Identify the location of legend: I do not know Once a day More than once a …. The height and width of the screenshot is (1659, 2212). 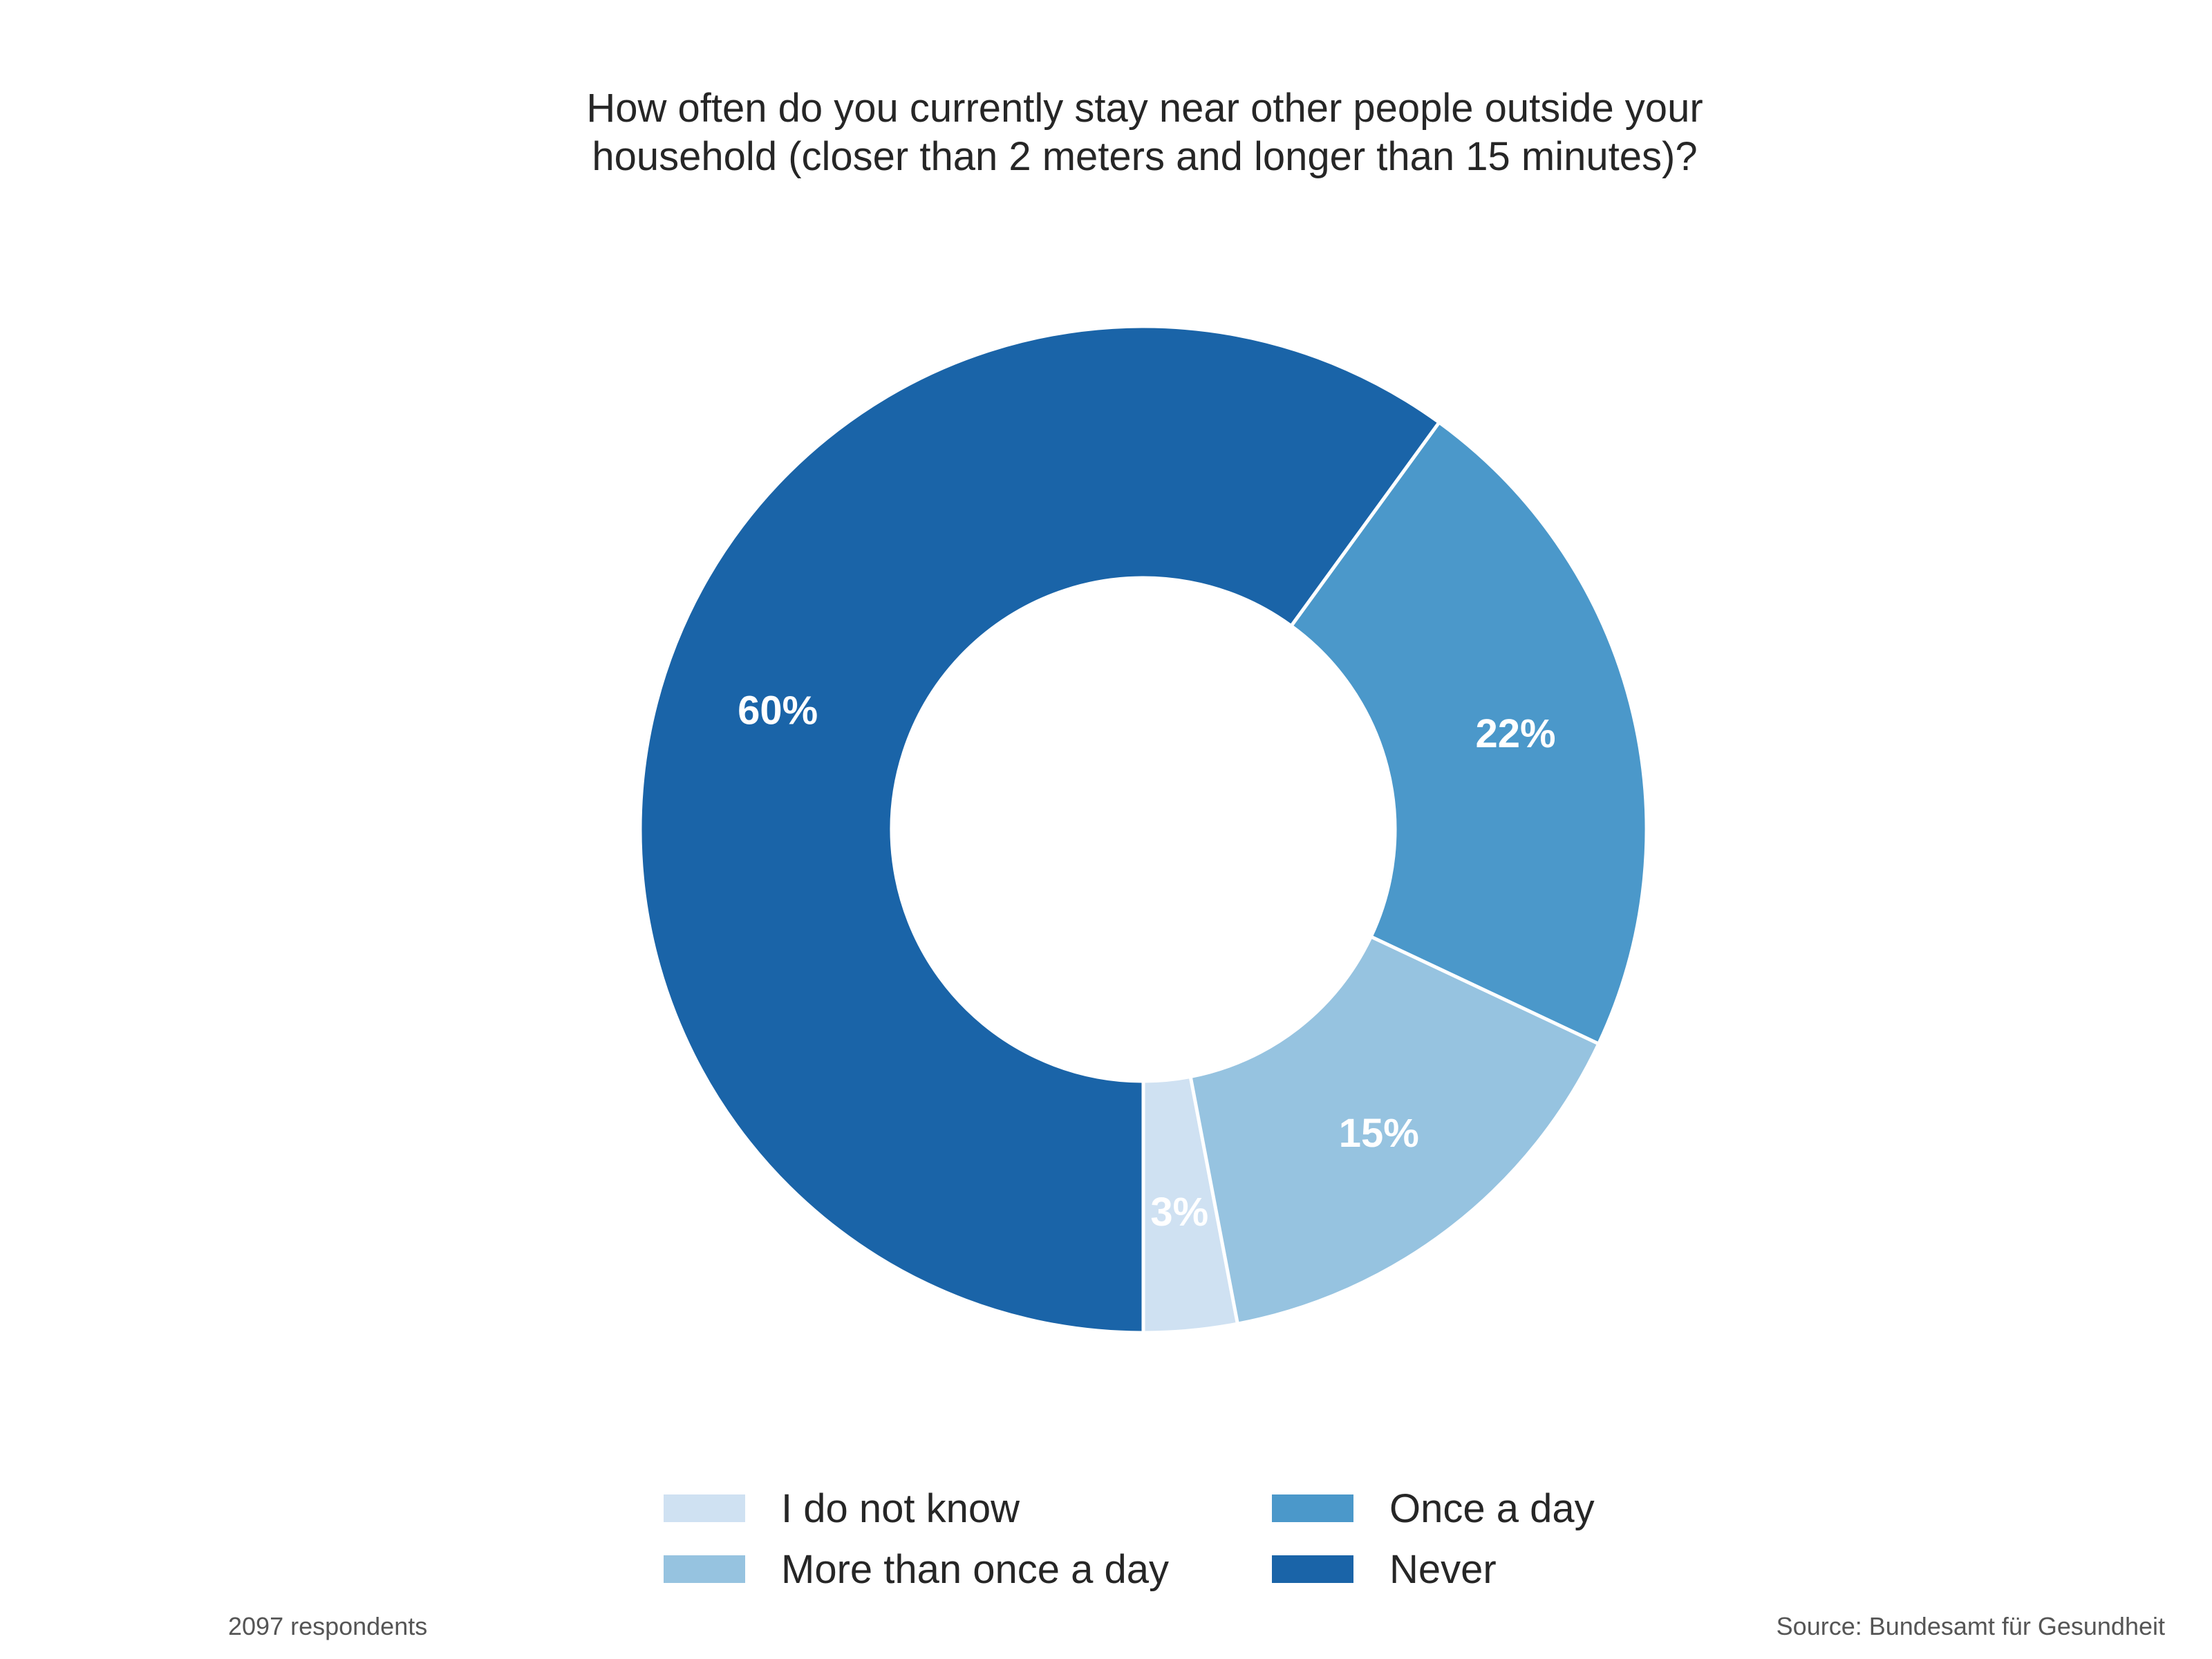
(1161, 1539).